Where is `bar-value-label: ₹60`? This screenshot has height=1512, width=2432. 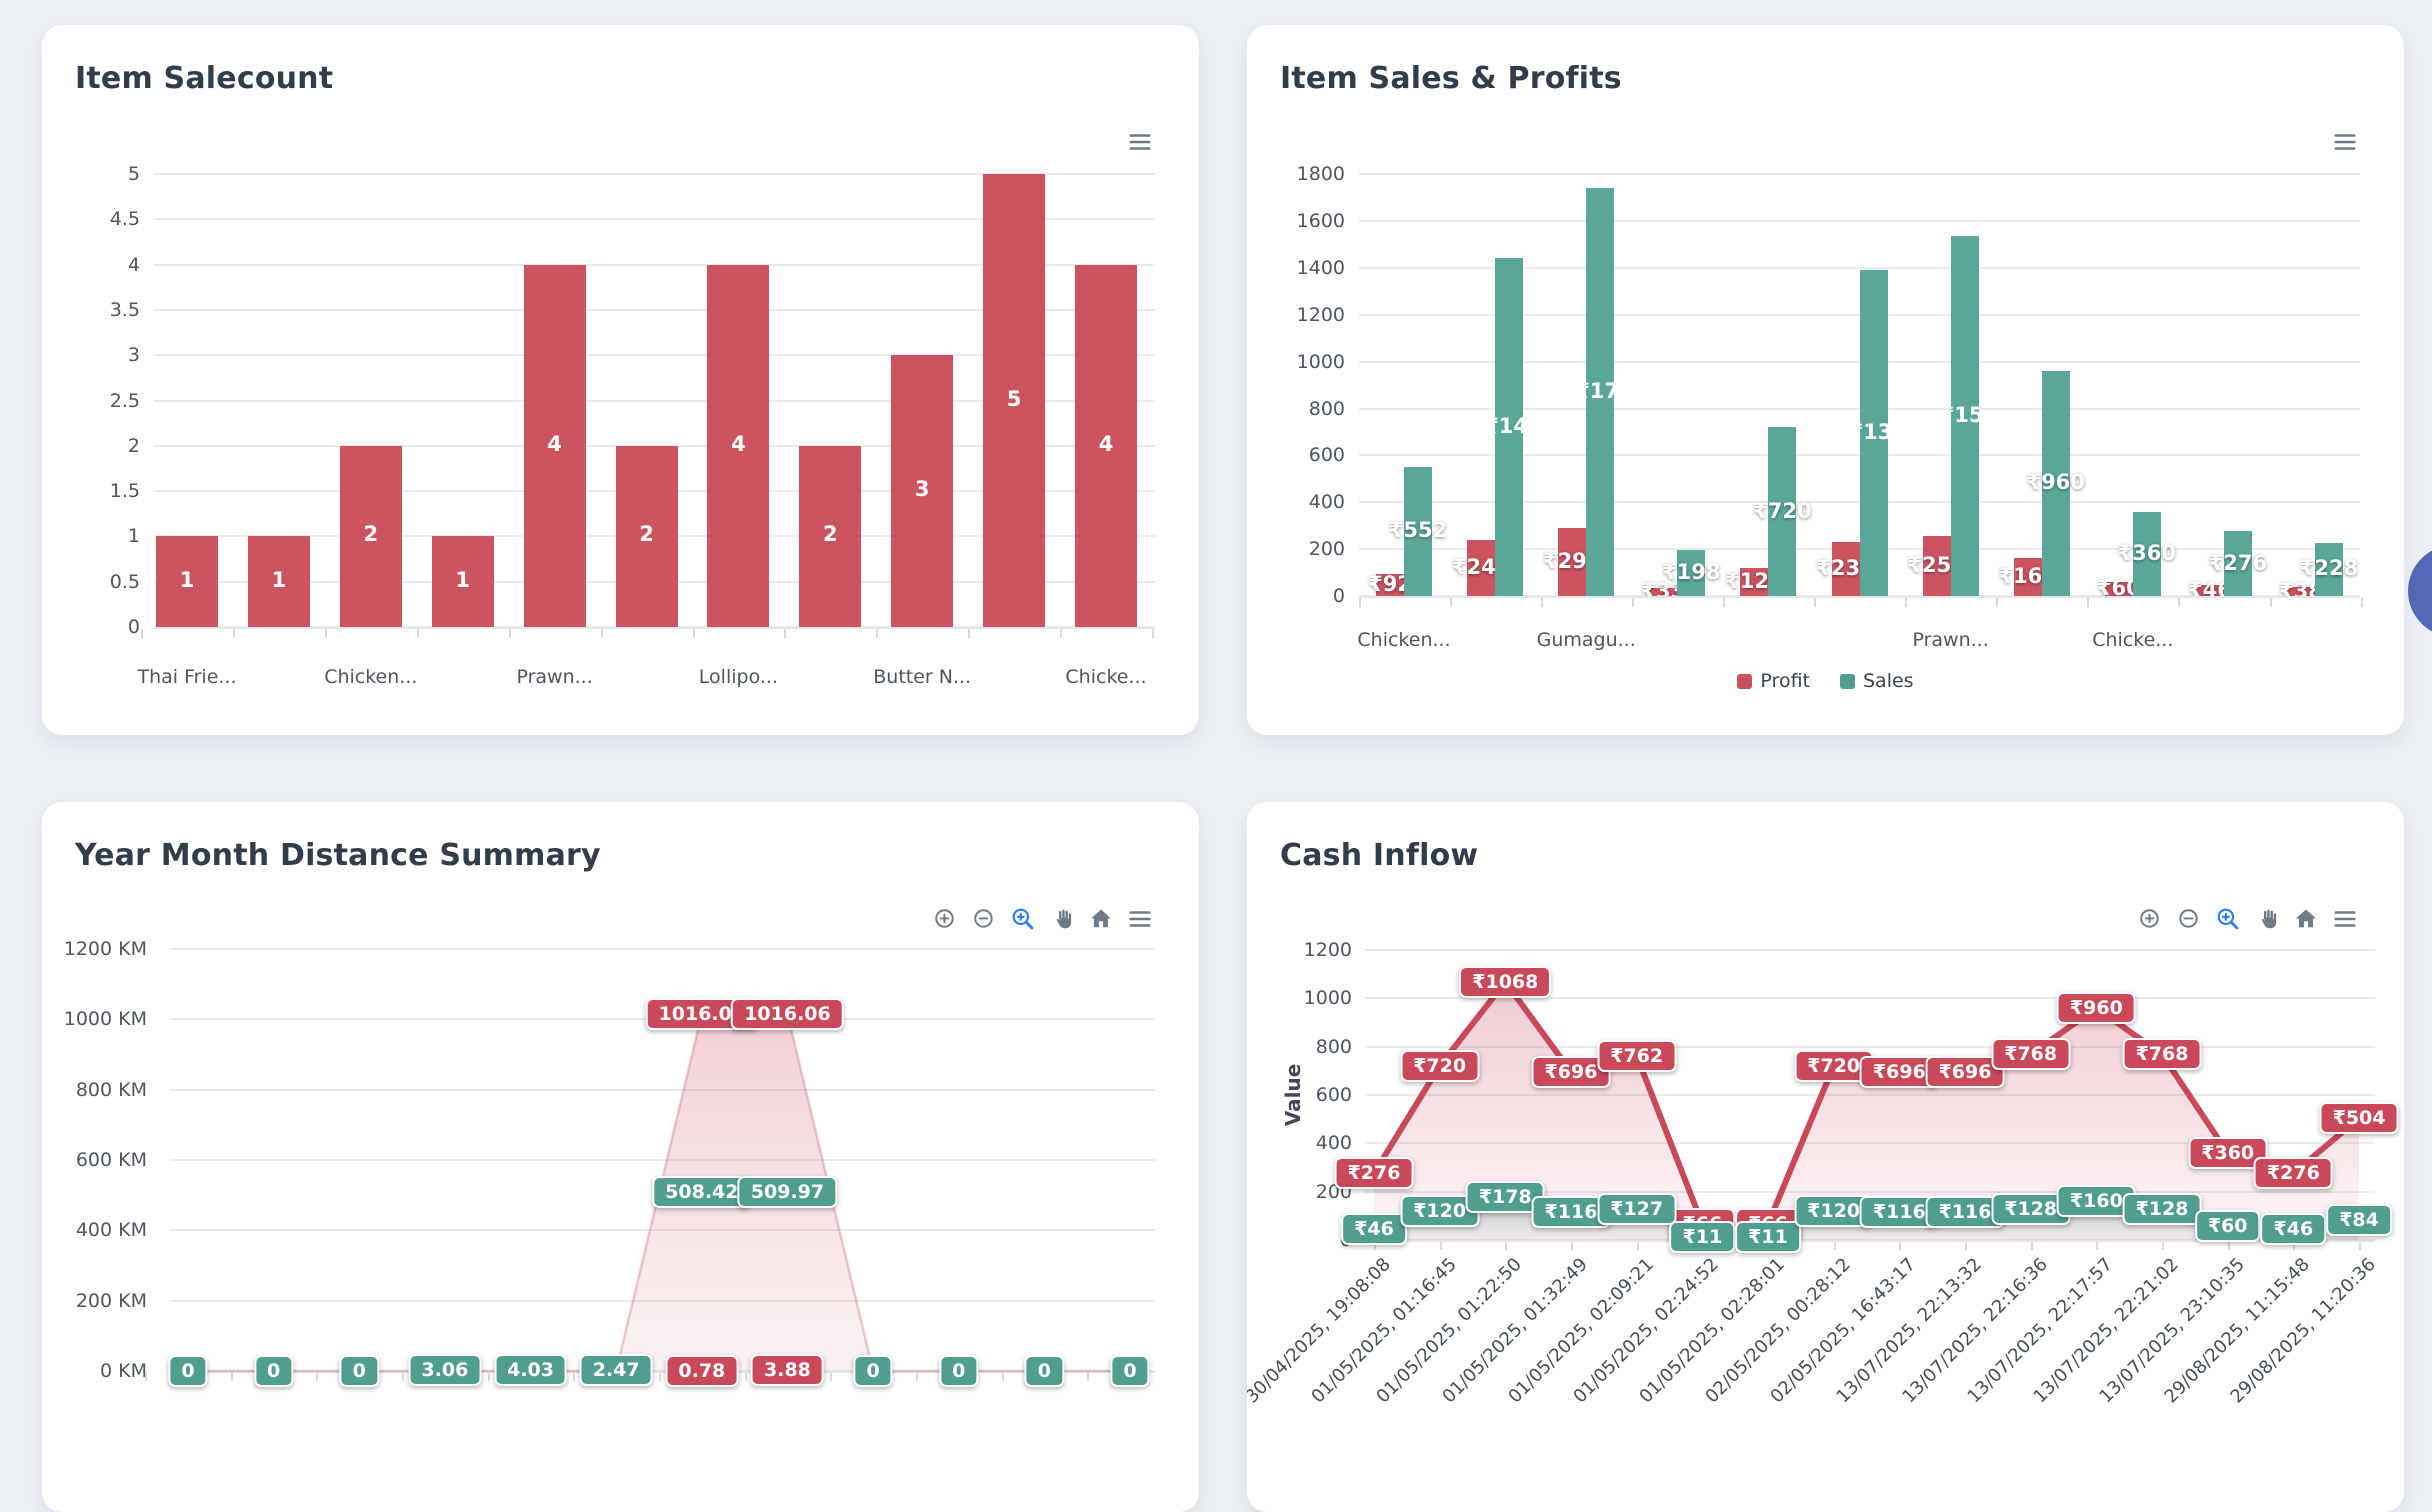 bar-value-label: ₹60 is located at coordinates (2118, 586).